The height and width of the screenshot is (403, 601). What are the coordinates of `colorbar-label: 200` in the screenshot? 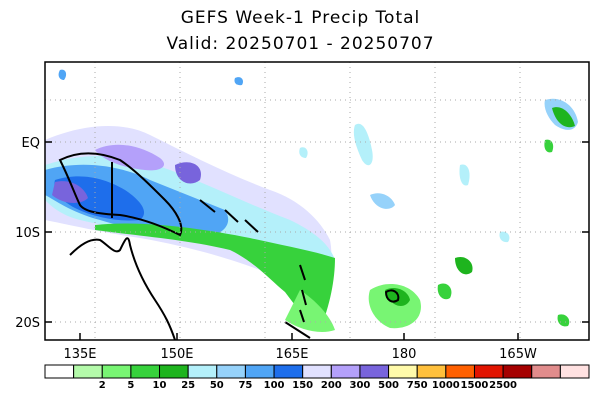 It's located at (331, 385).